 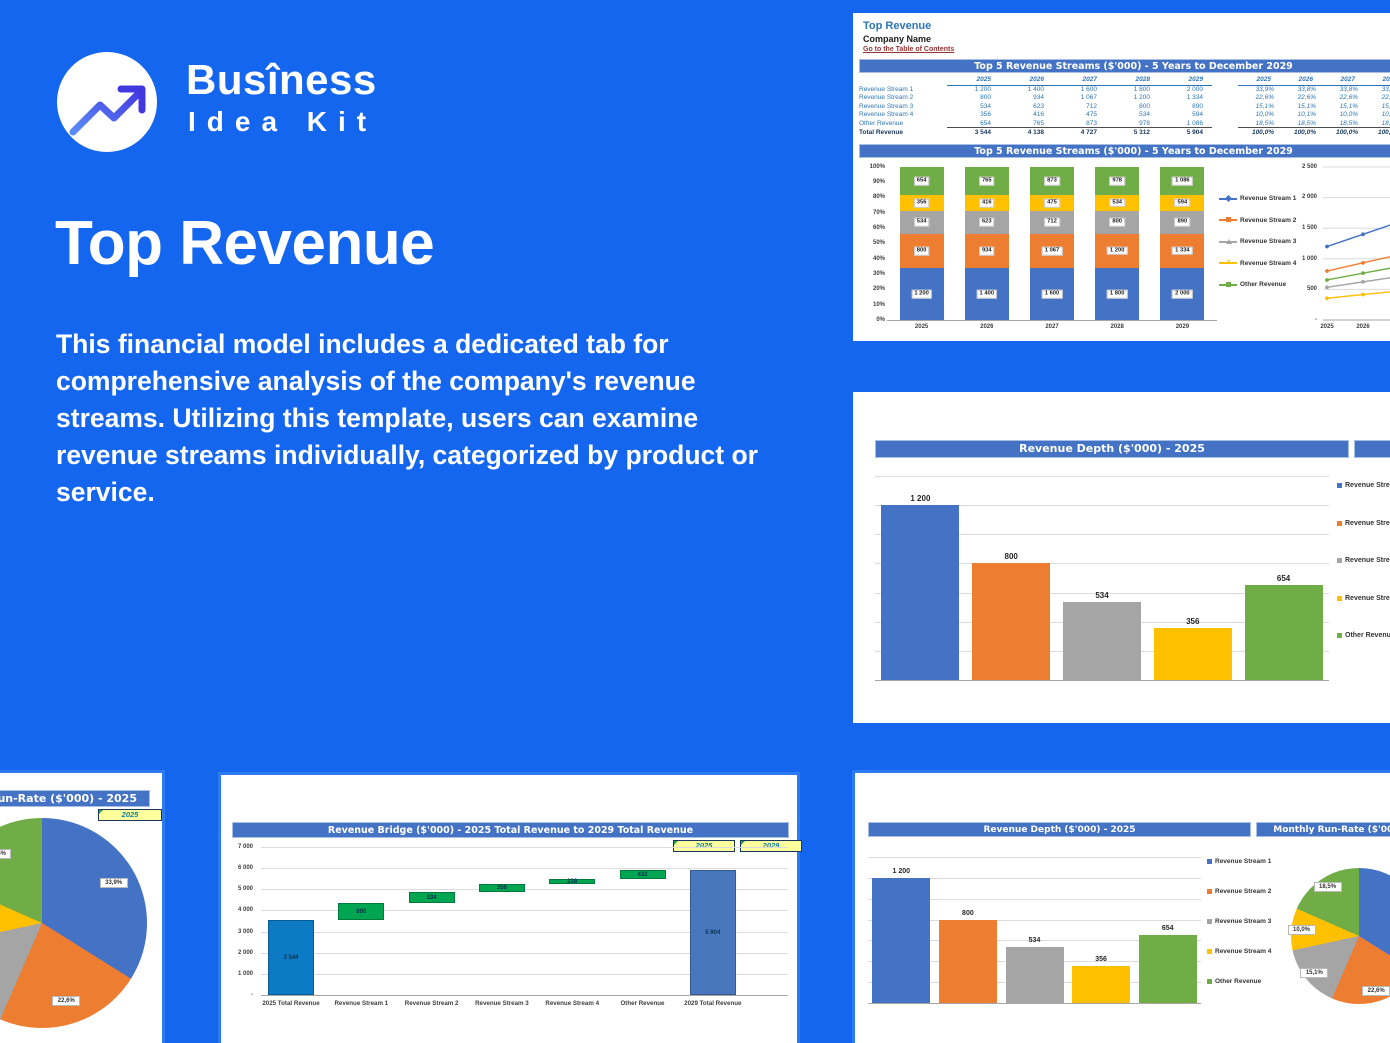 What do you see at coordinates (1311, 289) in the screenshot?
I see `axis-label: 500` at bounding box center [1311, 289].